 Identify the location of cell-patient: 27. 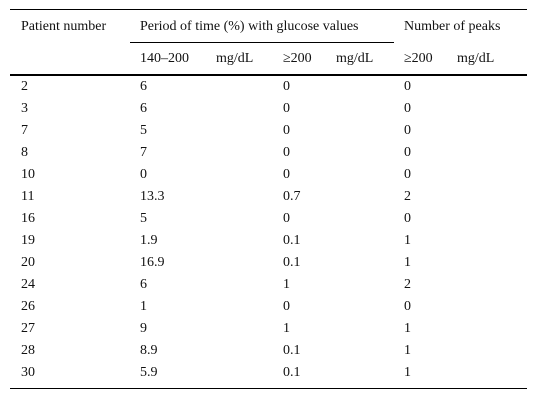
(28, 328).